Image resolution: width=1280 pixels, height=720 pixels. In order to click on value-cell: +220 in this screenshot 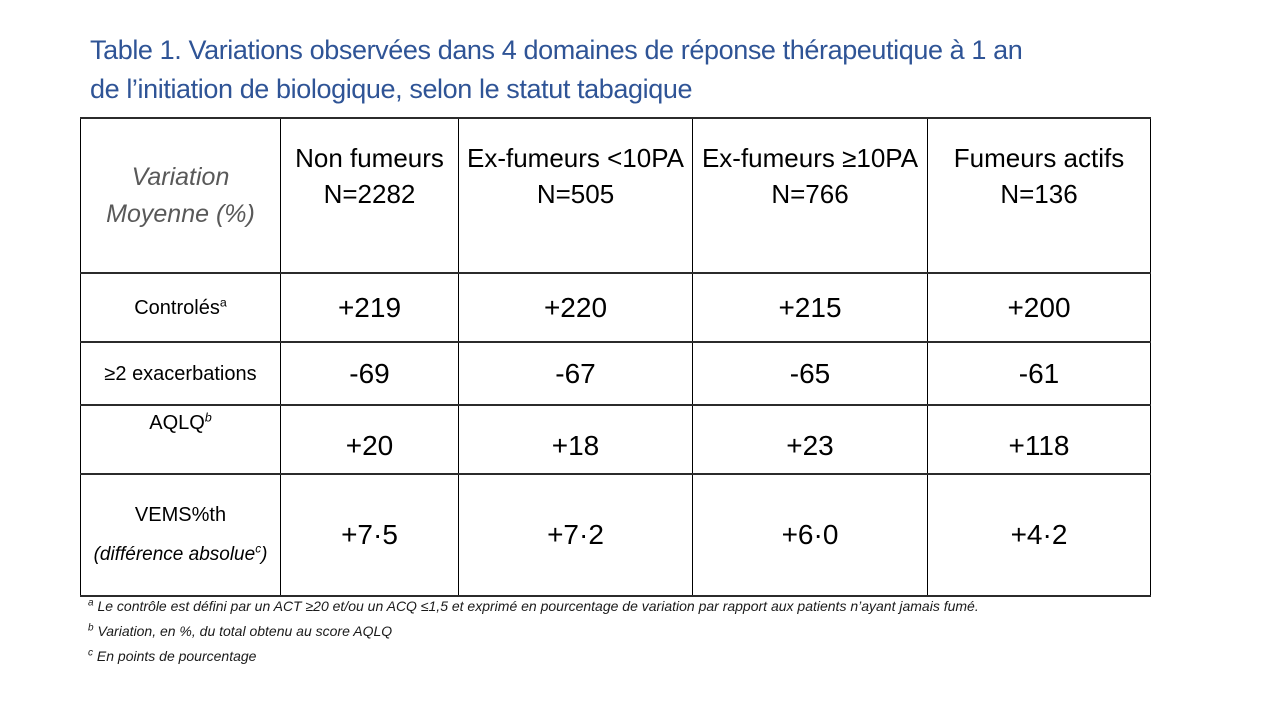, I will do `click(575, 307)`.